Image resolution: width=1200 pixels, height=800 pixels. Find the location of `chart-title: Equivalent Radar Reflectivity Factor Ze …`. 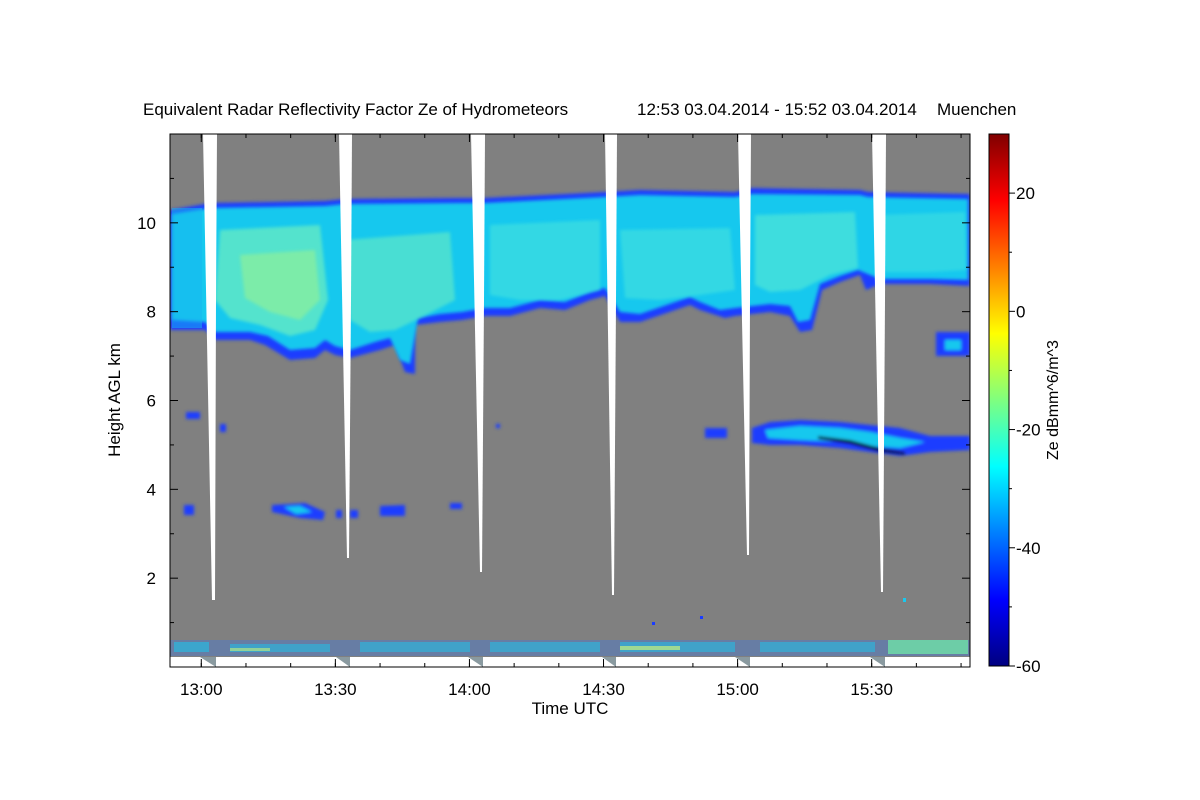

chart-title: Equivalent Radar Reflectivity Factor Ze … is located at coordinates (355, 109).